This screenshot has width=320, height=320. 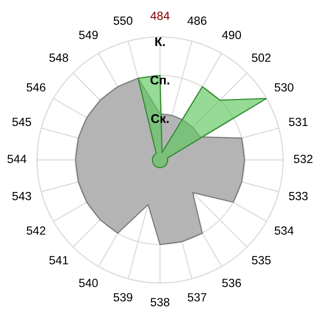 I want to click on spoke-label: 535, so click(x=261, y=260).